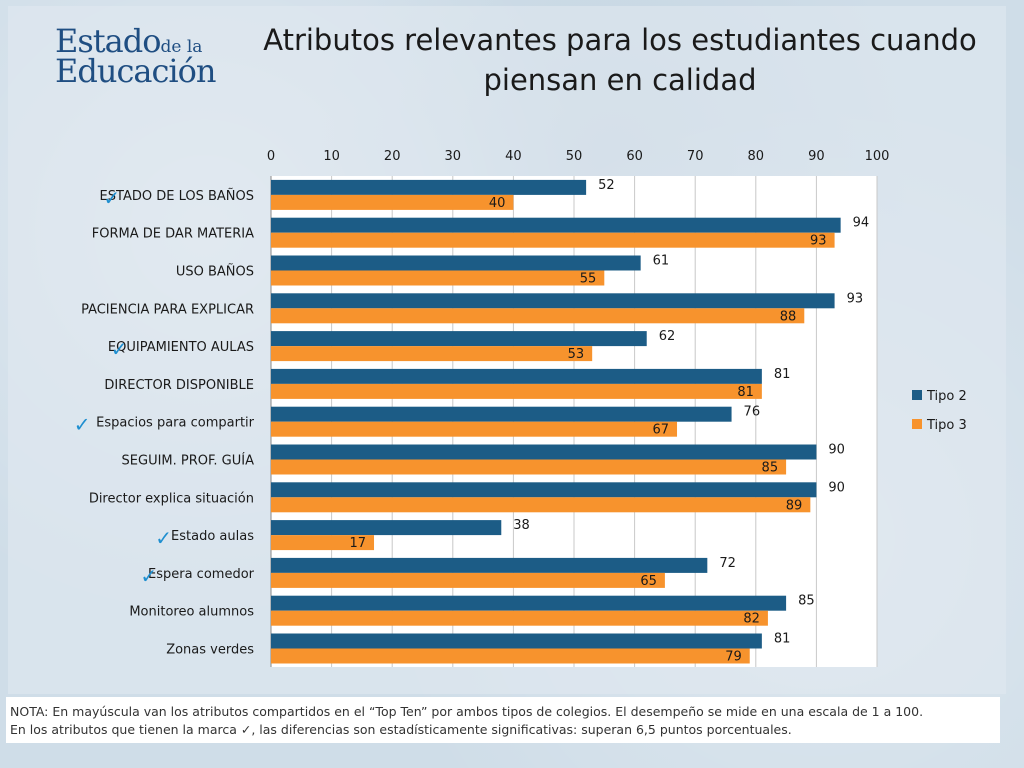 This screenshot has height=768, width=1024. Describe the element at coordinates (212, 536) in the screenshot. I see `category-label: Estado aulas` at that location.